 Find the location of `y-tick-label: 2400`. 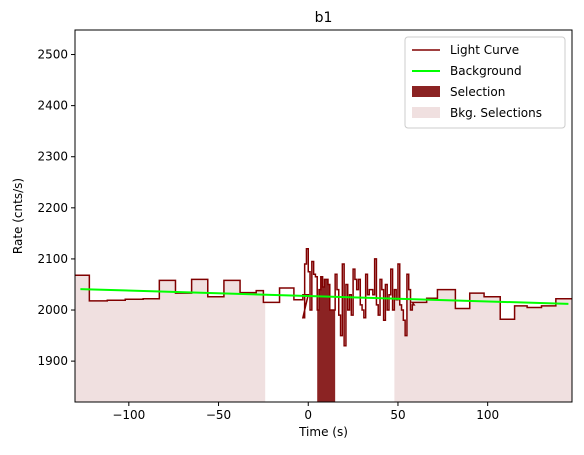

y-tick-label: 2400 is located at coordinates (52, 106).